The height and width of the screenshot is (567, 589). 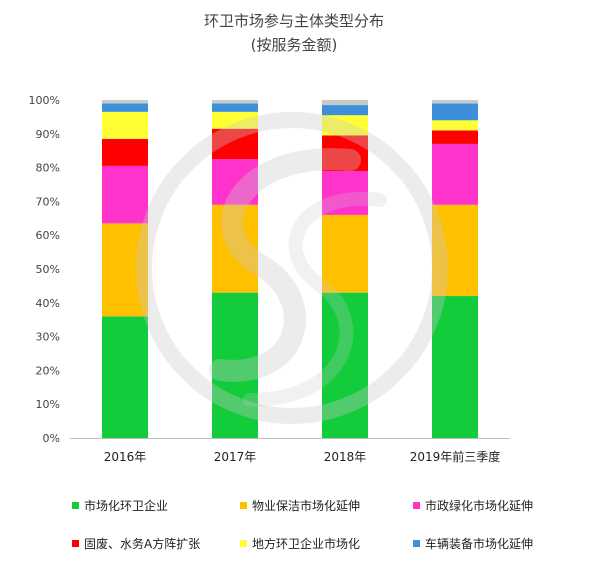 I want to click on chart-subtitle: (按服务金额), so click(x=294, y=45).